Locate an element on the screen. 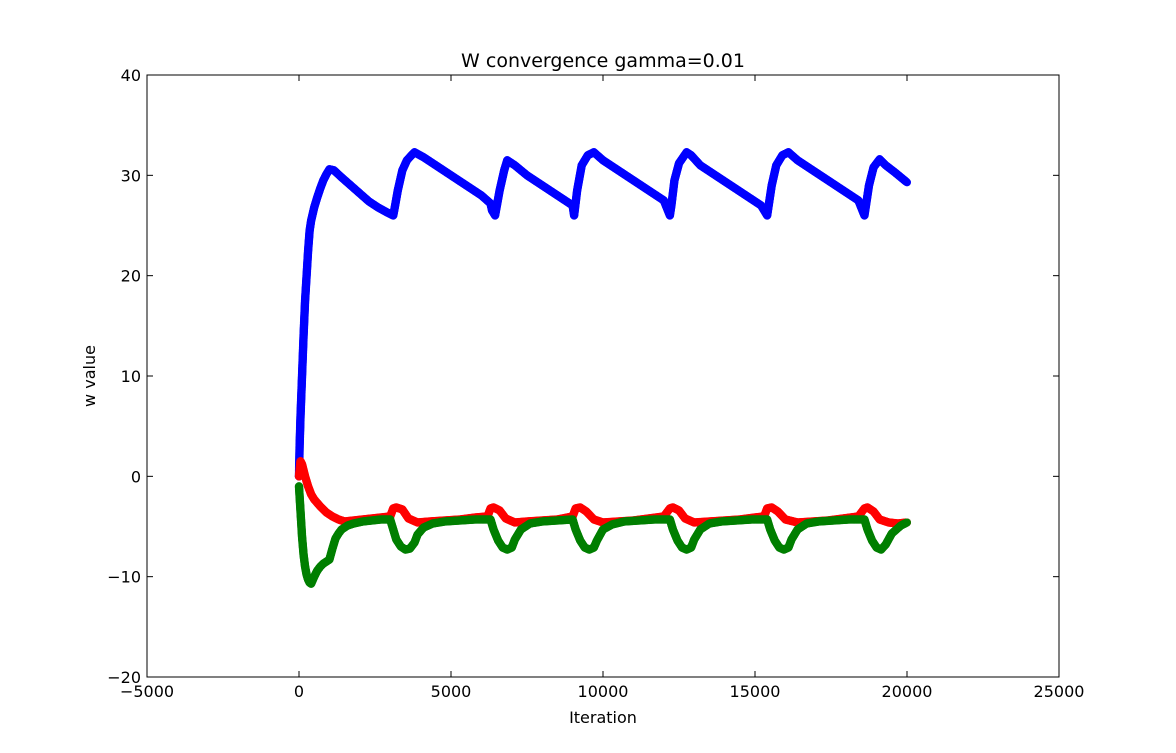 The height and width of the screenshot is (753, 1176). x-tick-label: 25000 is located at coordinates (1059, 691).